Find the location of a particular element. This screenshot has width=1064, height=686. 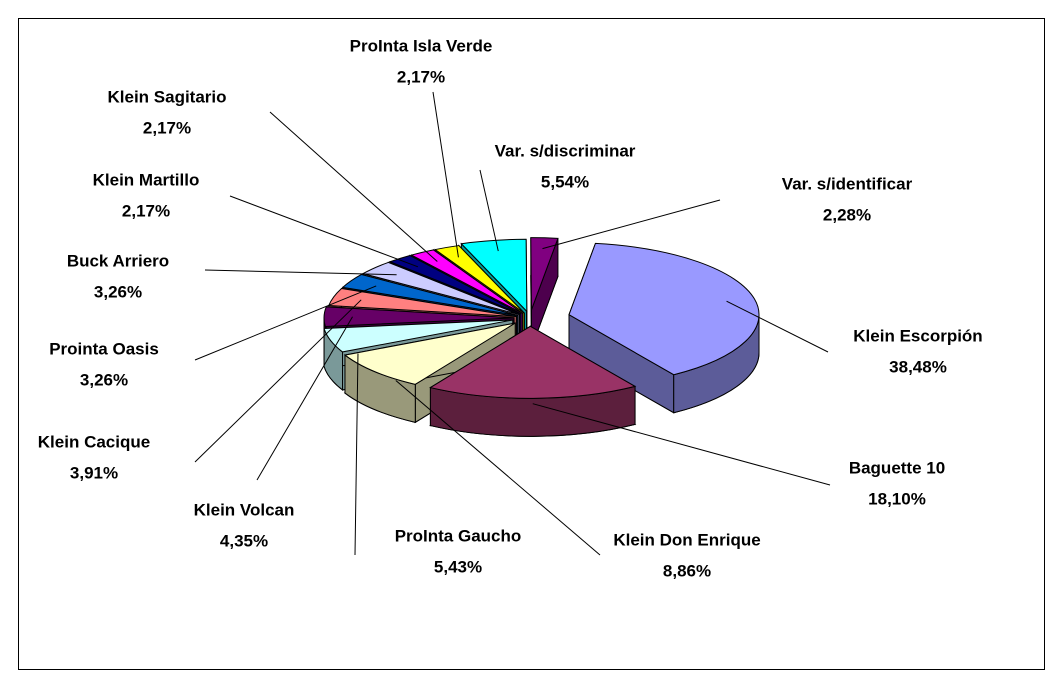

slice-label: Prointa Oasis is located at coordinates (104, 348).